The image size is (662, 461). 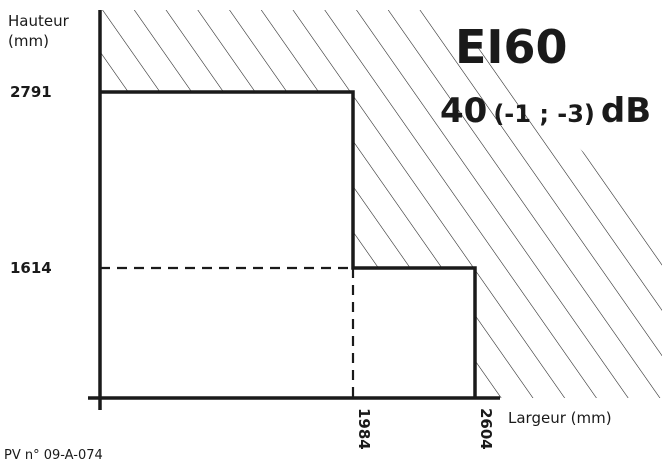 I want to click on acoustic-rating: 40 (-1 ; -3) dB, so click(x=545, y=111).